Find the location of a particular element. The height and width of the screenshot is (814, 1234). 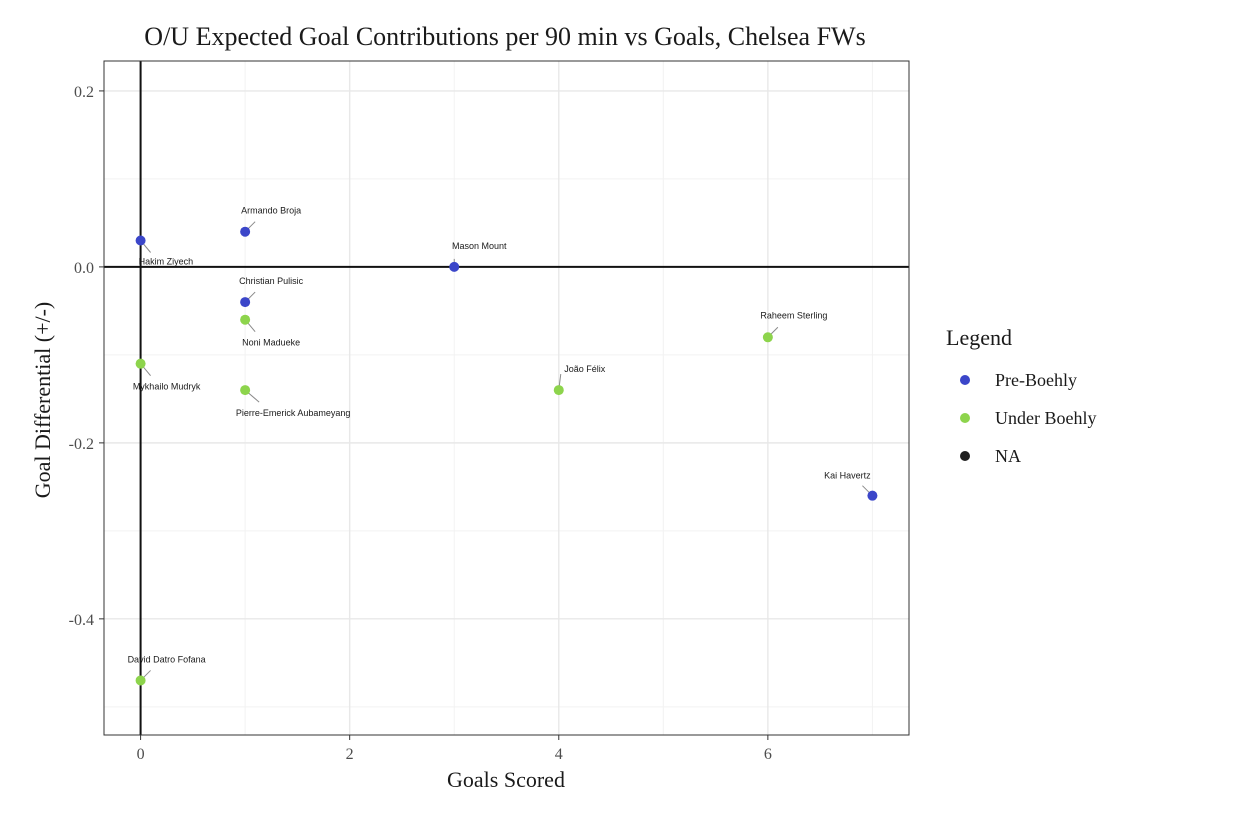

point-label: Hakim Ziyech is located at coordinates (166, 261).